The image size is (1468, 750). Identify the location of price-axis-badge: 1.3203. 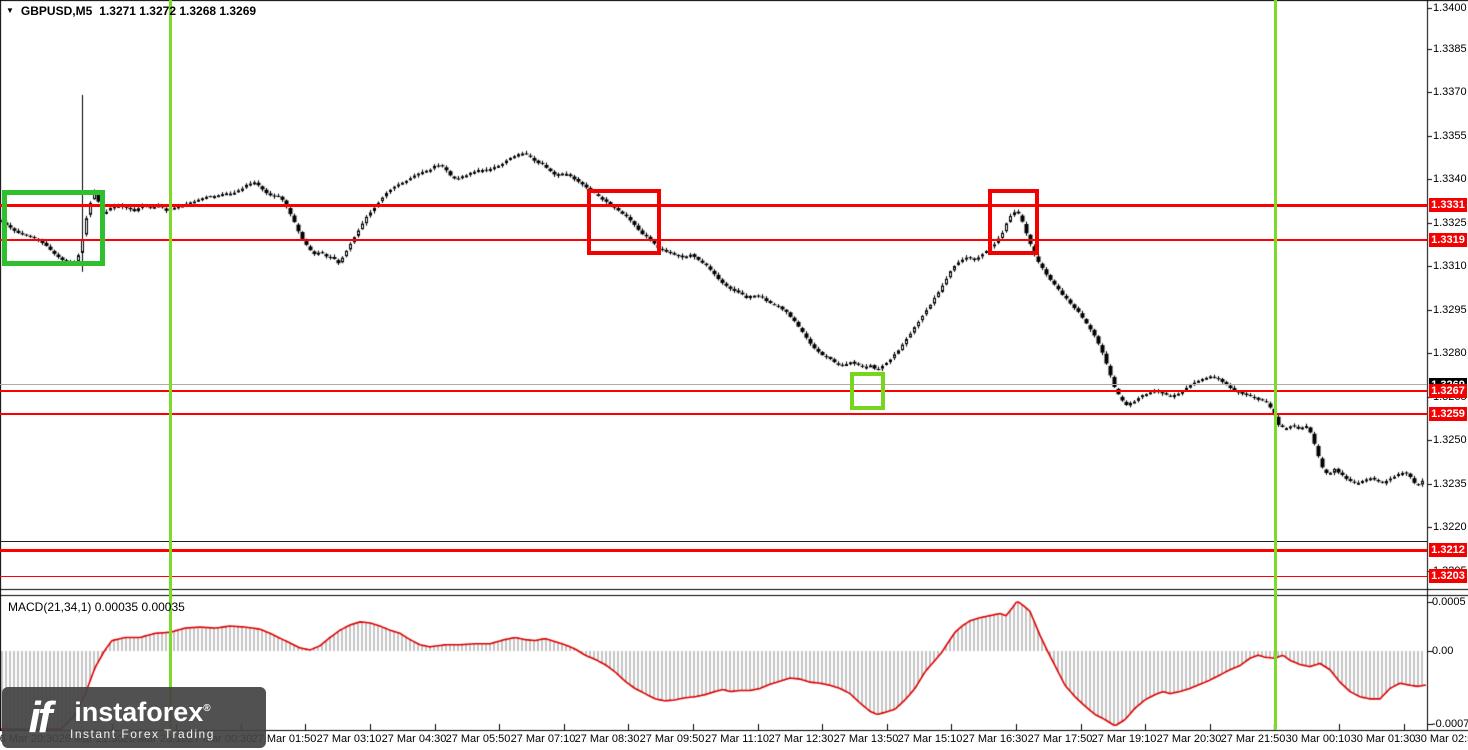
(1448, 576).